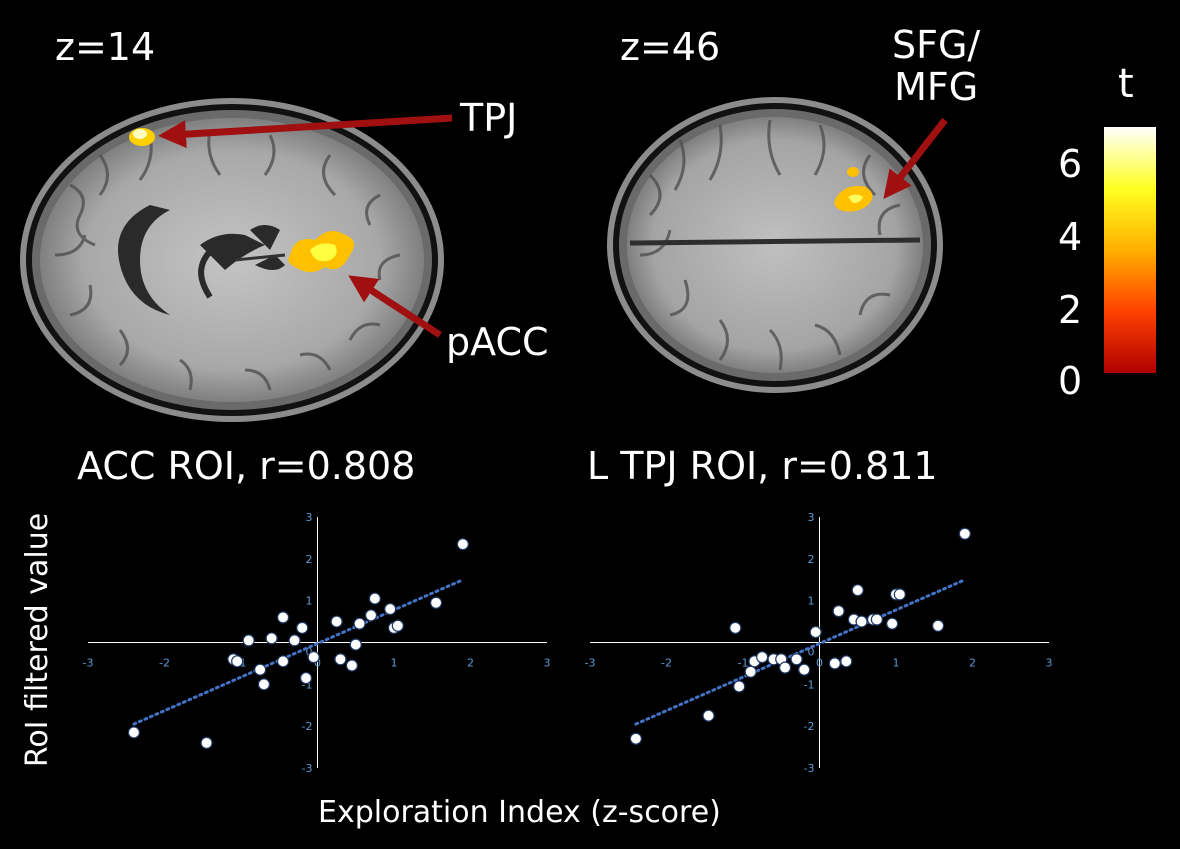  What do you see at coordinates (37, 640) in the screenshot?
I see `y-axis-title: RoI filtered value` at bounding box center [37, 640].